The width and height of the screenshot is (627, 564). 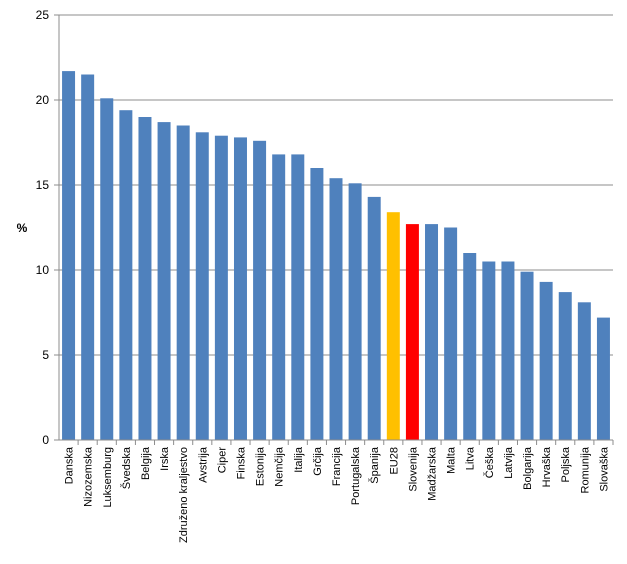 What do you see at coordinates (336, 309) in the screenshot?
I see `bar-francija` at bounding box center [336, 309].